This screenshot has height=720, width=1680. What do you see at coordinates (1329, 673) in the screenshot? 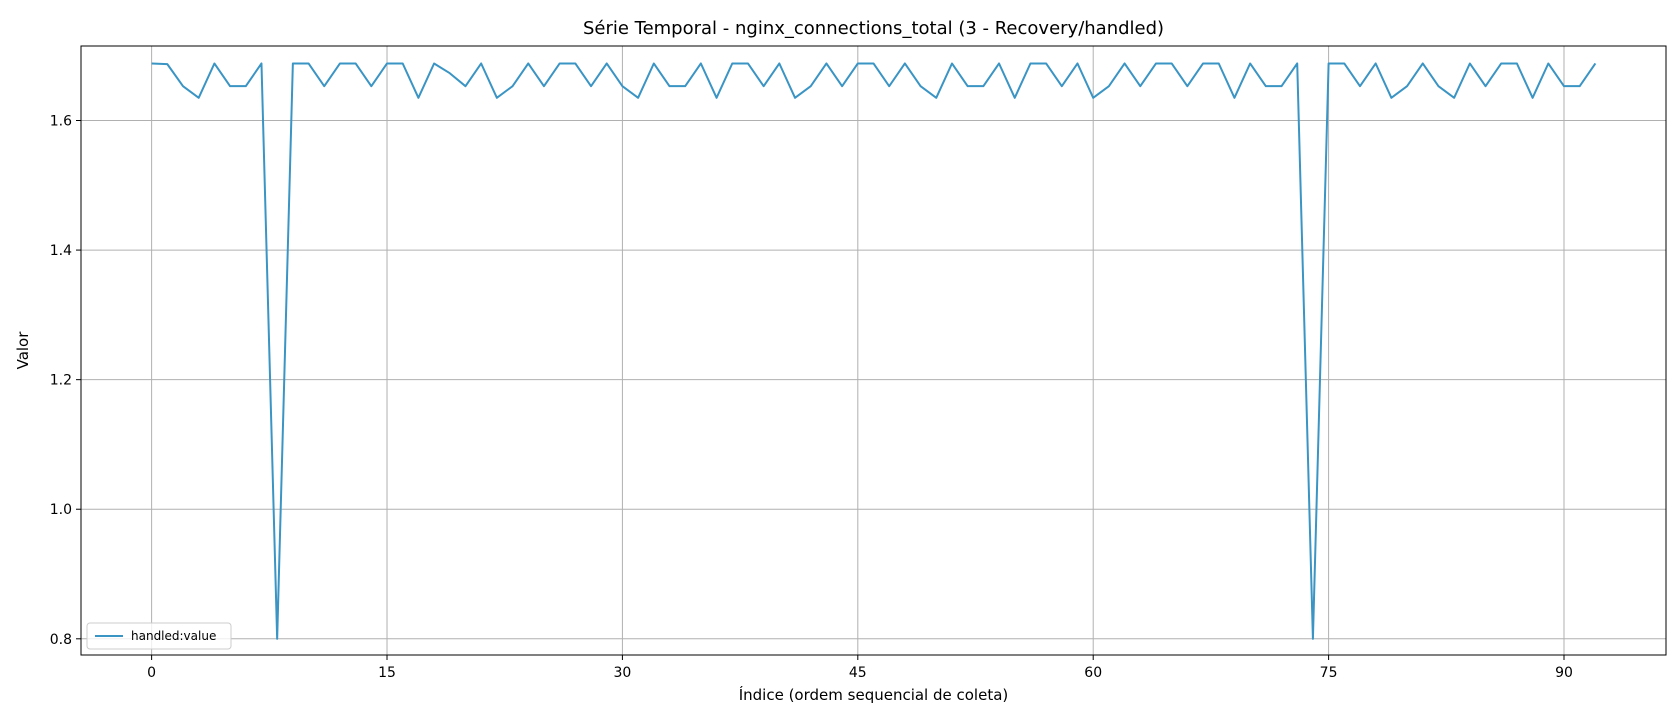
I see `x-tick-label: 75` at bounding box center [1329, 673].